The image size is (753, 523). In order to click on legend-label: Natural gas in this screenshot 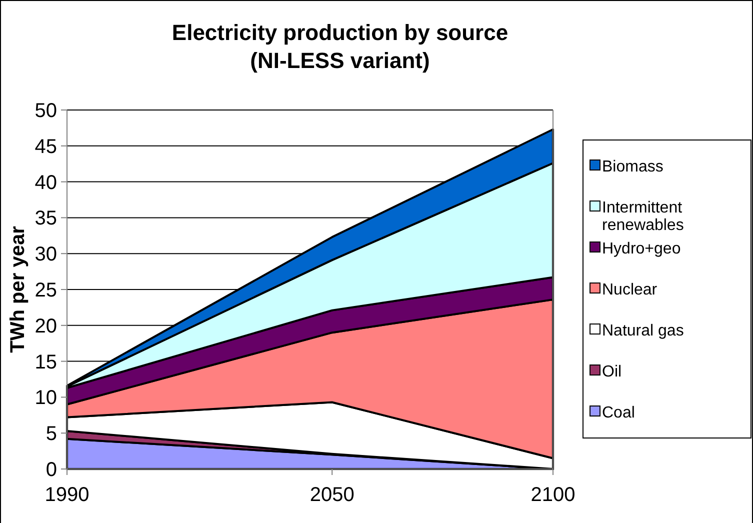, I will do `click(643, 331)`.